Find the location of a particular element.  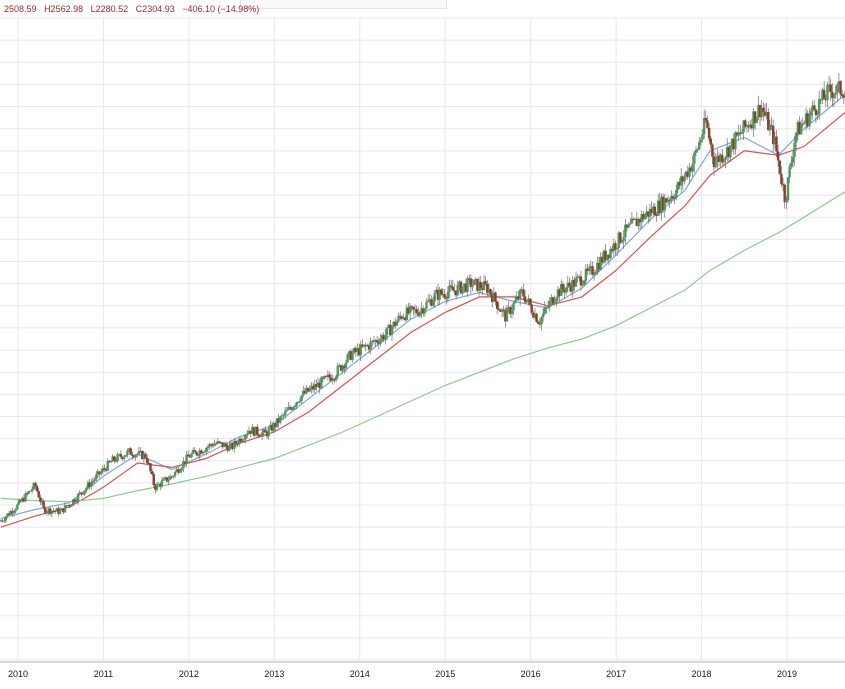

x-tick-label: 2016 is located at coordinates (531, 674).